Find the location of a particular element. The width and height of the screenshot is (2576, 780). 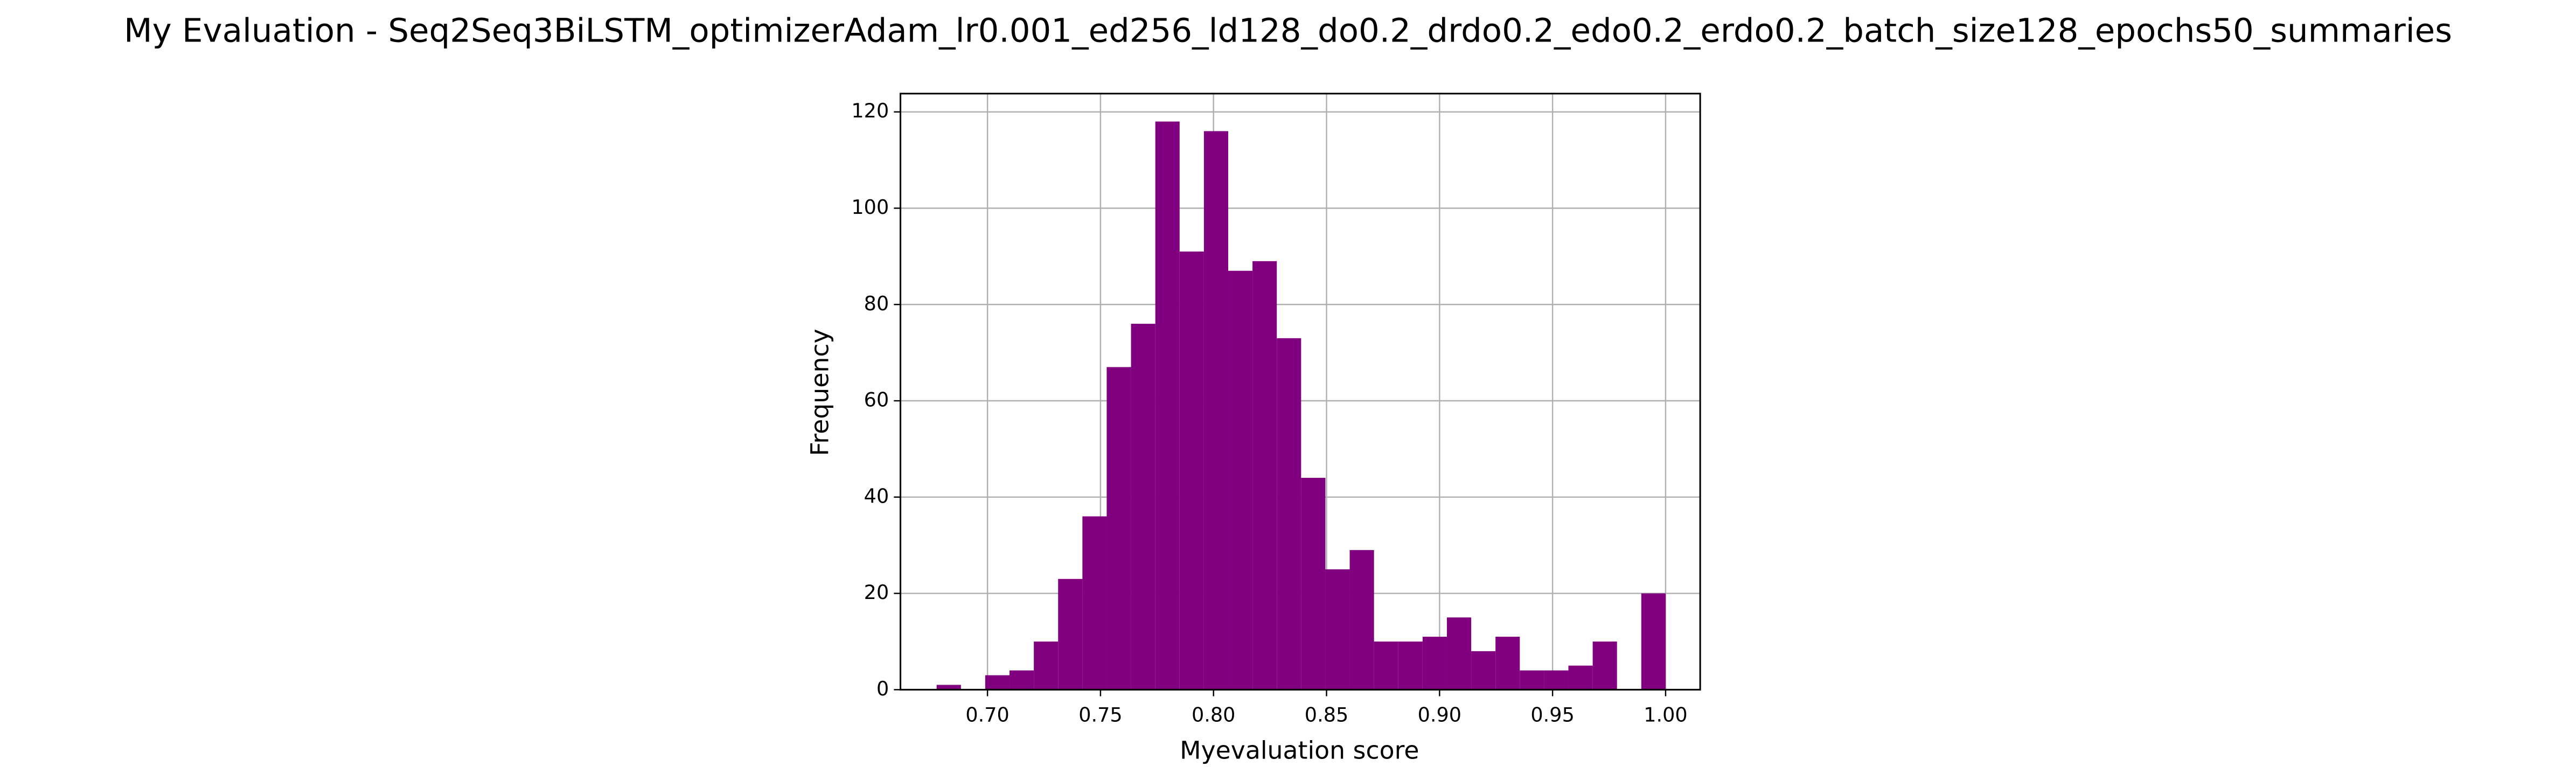

x-tick-label: 0.80 is located at coordinates (1214, 715).